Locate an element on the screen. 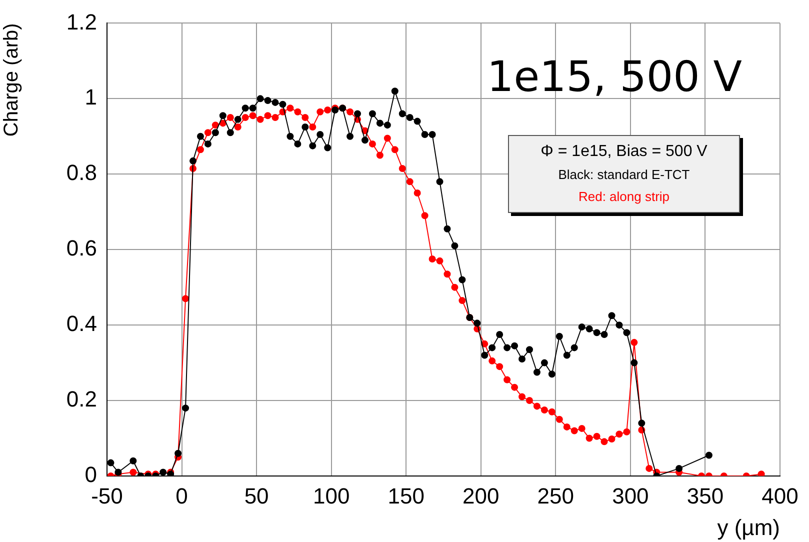 This screenshot has width=809, height=542. note-box: Φ = 1e15, Bias = 500 V Black: standard E-TCT Red: along strip is located at coordinates (624, 174).